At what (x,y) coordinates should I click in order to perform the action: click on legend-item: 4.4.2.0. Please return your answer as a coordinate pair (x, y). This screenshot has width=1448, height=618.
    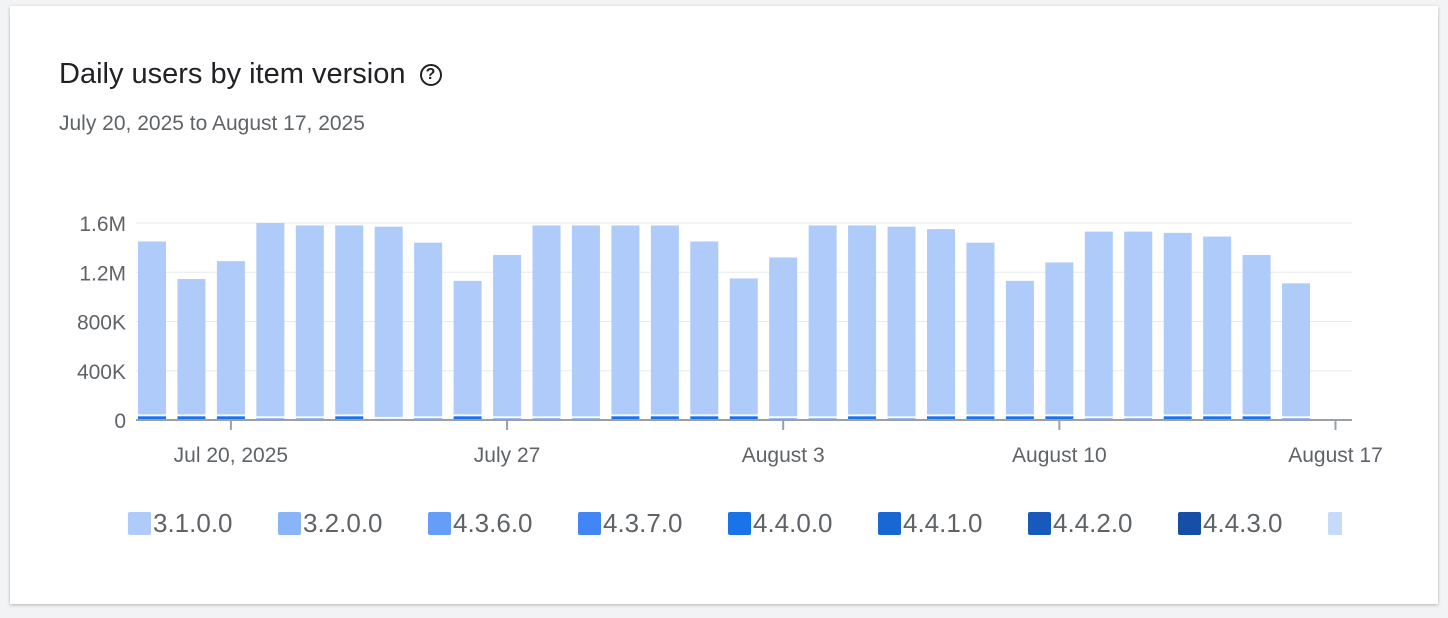
    Looking at the image, I should click on (1103, 523).